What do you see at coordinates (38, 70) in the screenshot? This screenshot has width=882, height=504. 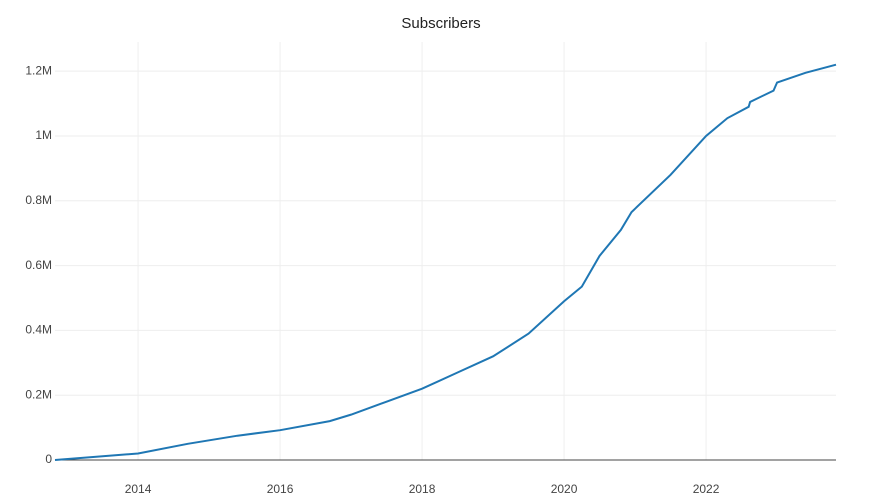 I see `y-tick-label: 1.2M` at bounding box center [38, 70].